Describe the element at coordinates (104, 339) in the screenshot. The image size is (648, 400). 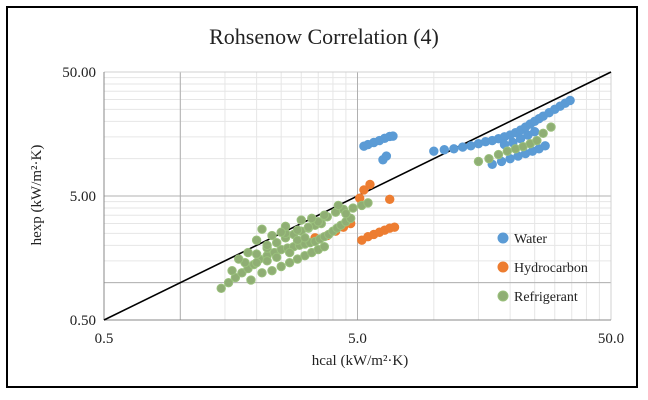
I see `x-tick-label: 0.5` at that location.